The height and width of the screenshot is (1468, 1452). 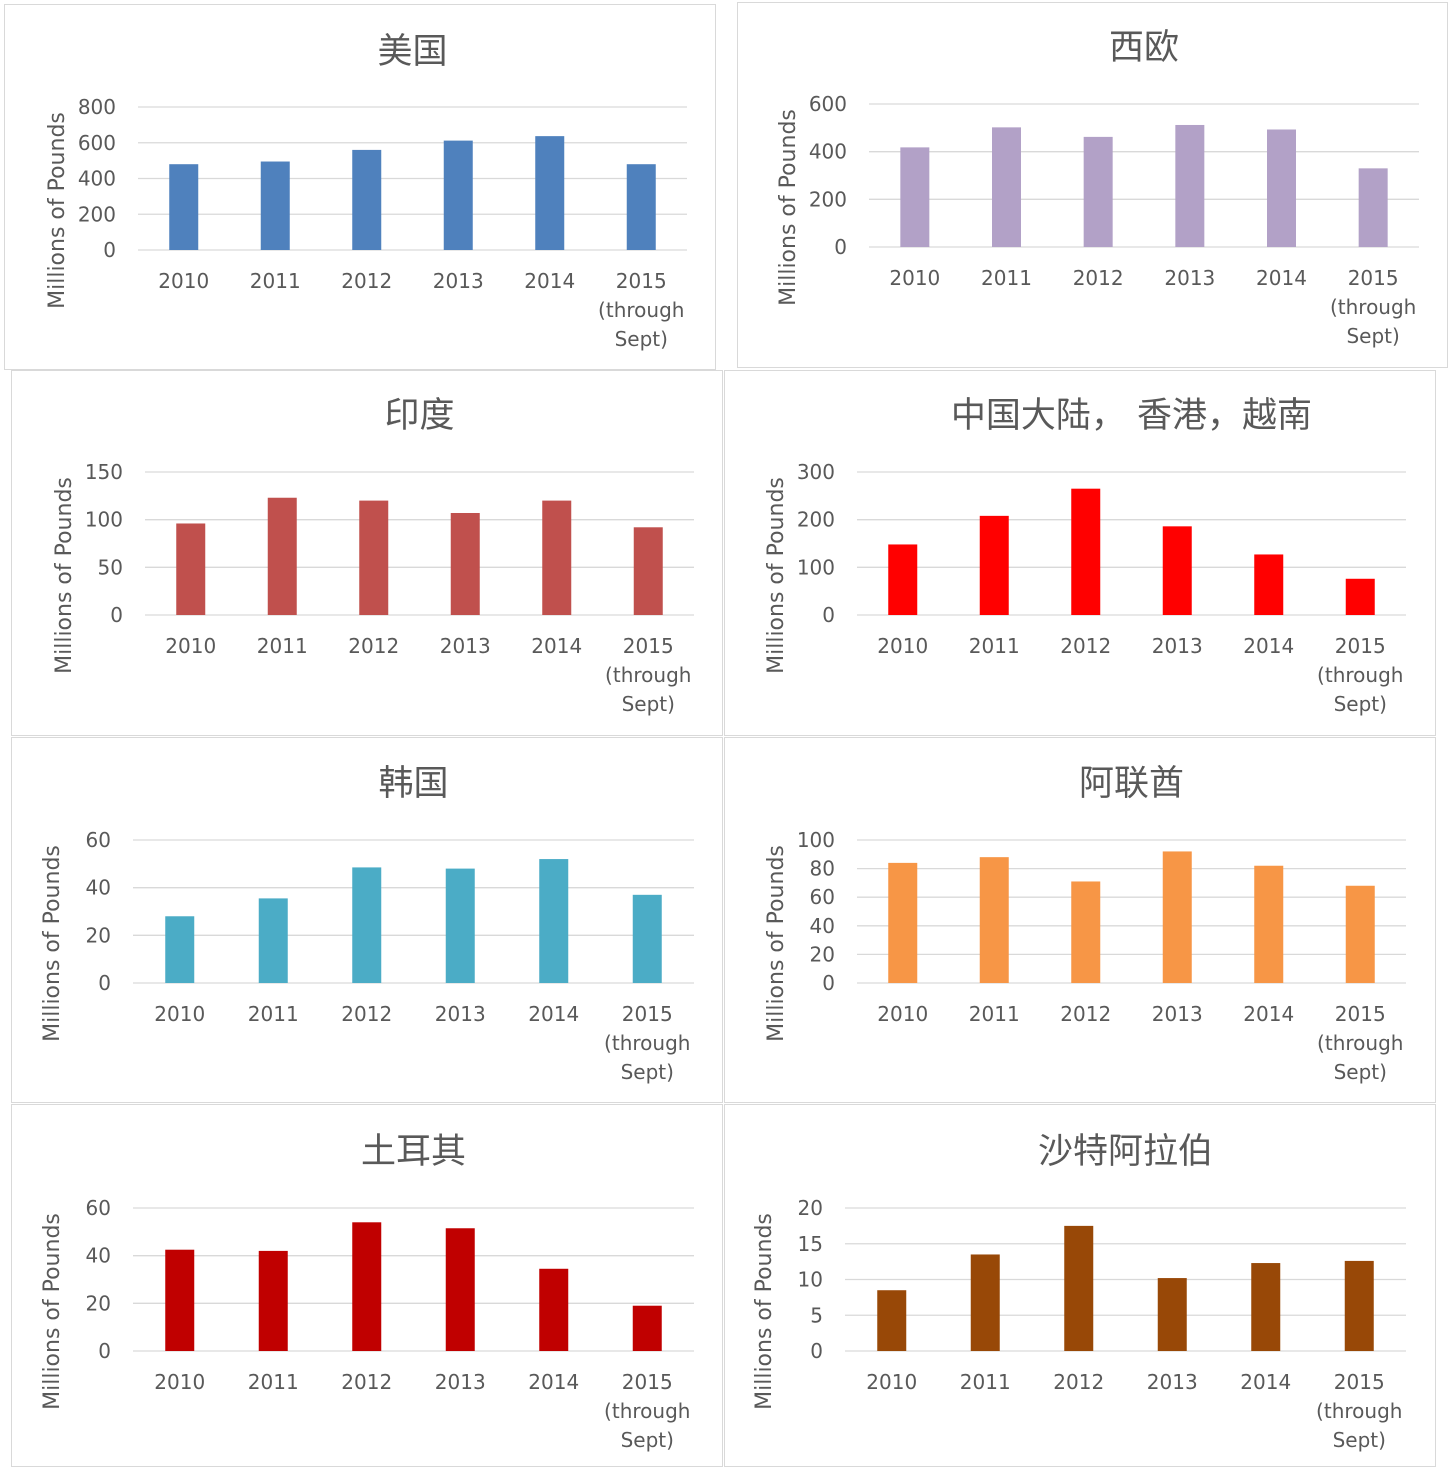 What do you see at coordinates (98, 1303) in the screenshot?
I see `y-tick-label: 20` at bounding box center [98, 1303].